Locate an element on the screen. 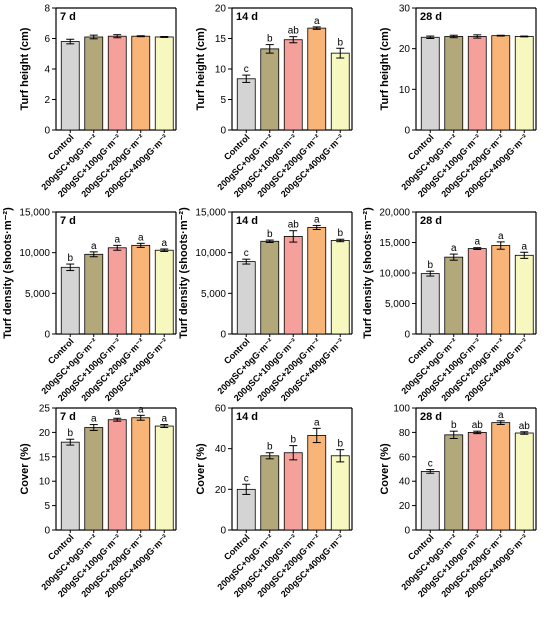  y-axis-title: Turf height (cm) is located at coordinates (25, 68).